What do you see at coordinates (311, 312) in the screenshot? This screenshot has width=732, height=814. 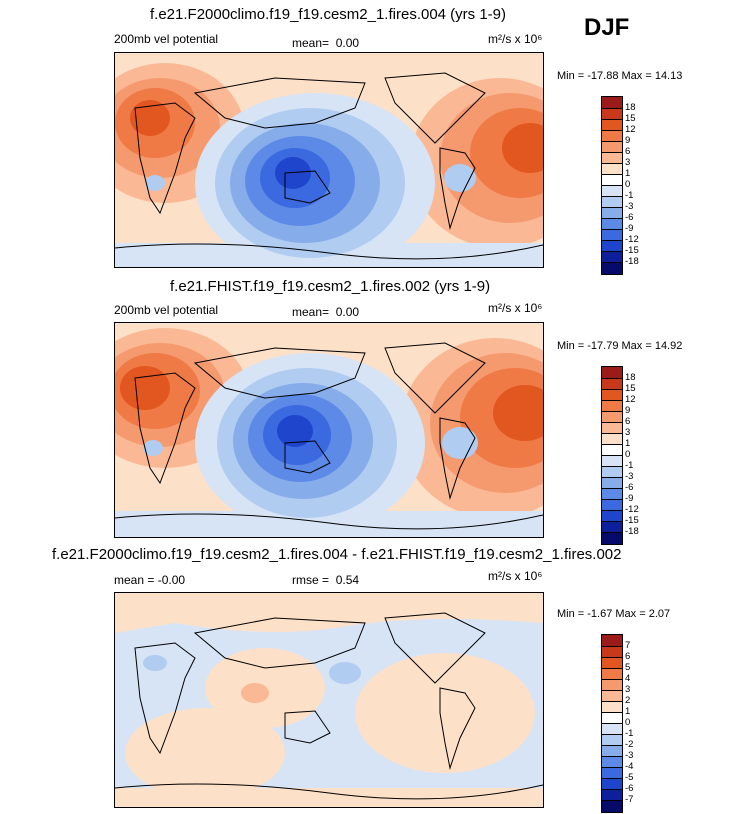 I see `panel2-mean-label: mean=` at bounding box center [311, 312].